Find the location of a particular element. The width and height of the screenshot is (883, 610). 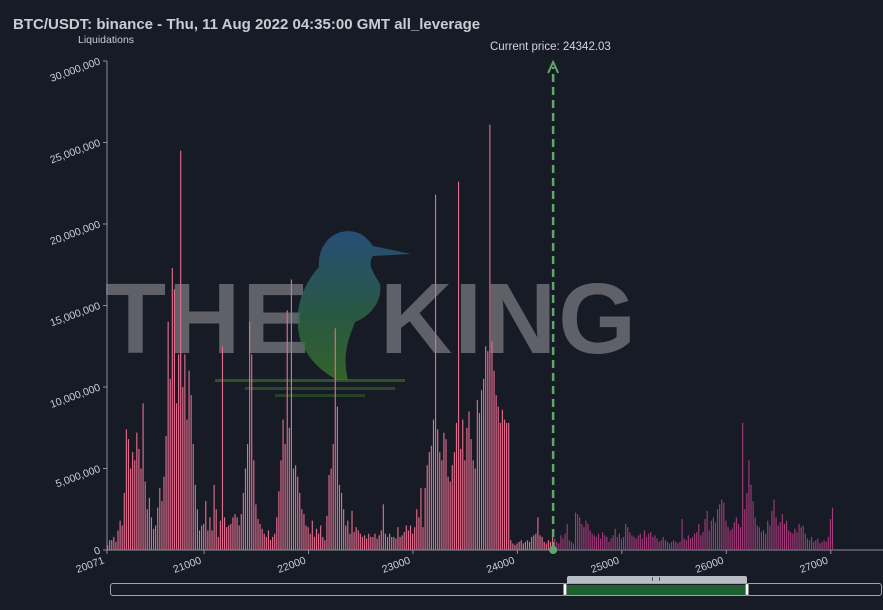

navigator-grip-icon is located at coordinates (656, 579).